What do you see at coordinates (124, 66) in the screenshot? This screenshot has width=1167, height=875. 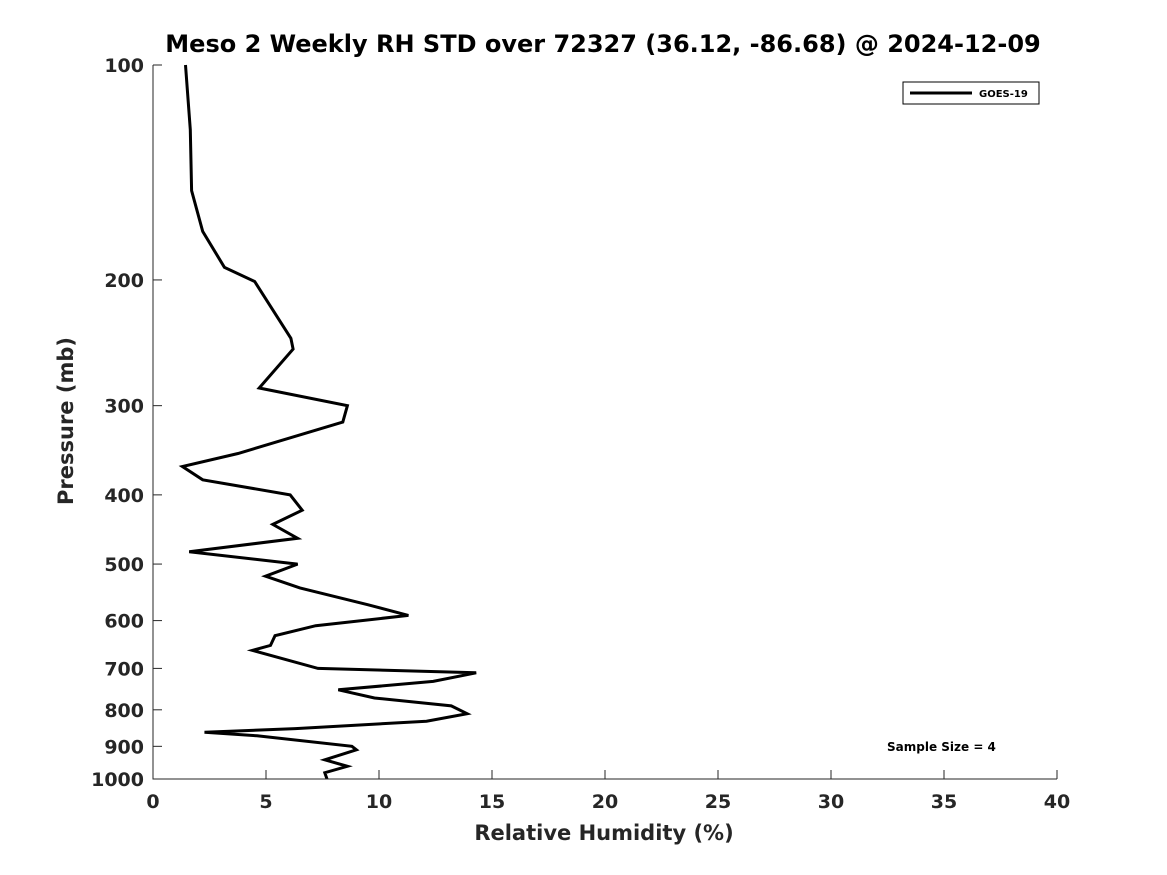 I see `y-tick-label: 100` at bounding box center [124, 66].